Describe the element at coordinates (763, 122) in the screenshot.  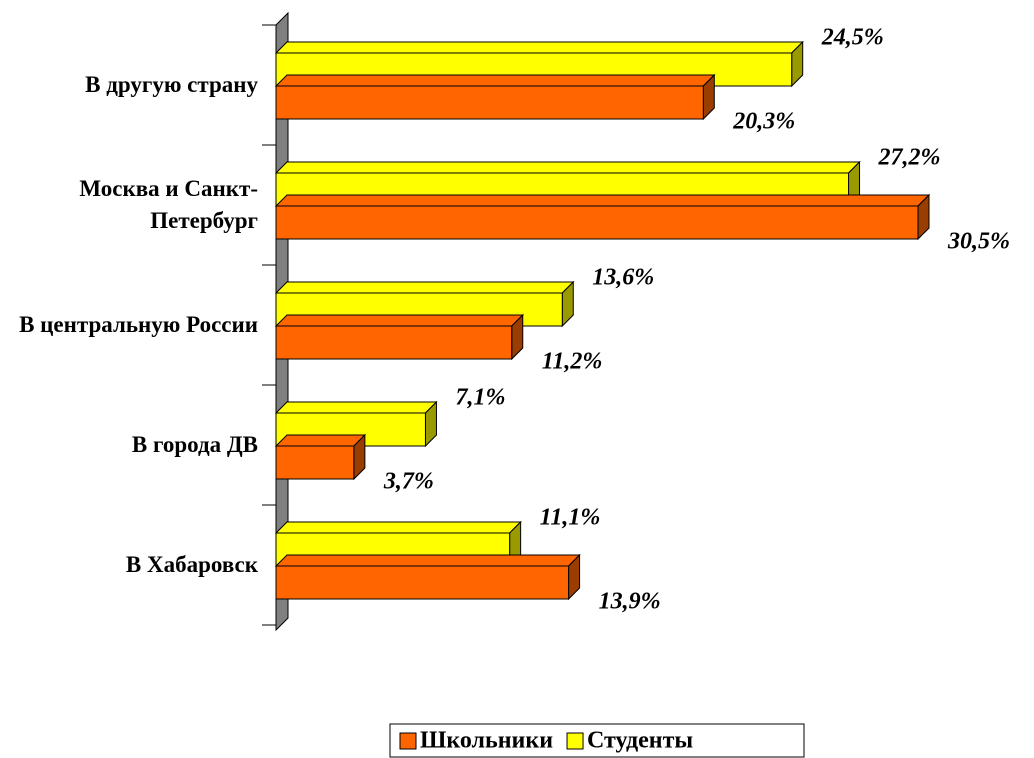
I see `value-label: 20,3%` at that location.